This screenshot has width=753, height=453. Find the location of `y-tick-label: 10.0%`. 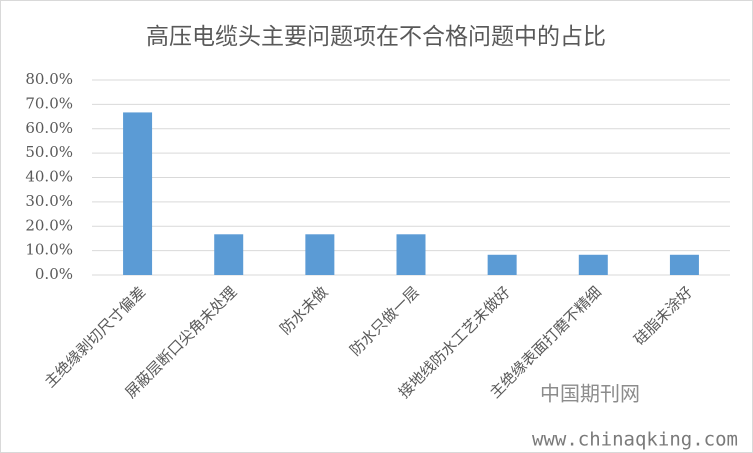

y-tick-label: 10.0% is located at coordinates (49, 250).